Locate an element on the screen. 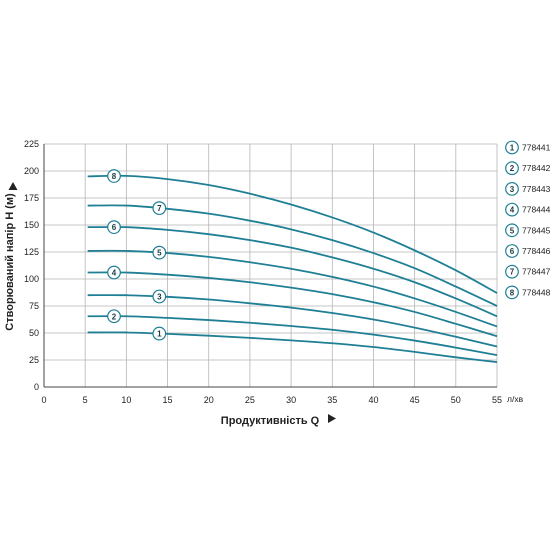 The height and width of the screenshot is (560, 560). legend-marker-number: 8 is located at coordinates (512, 292).